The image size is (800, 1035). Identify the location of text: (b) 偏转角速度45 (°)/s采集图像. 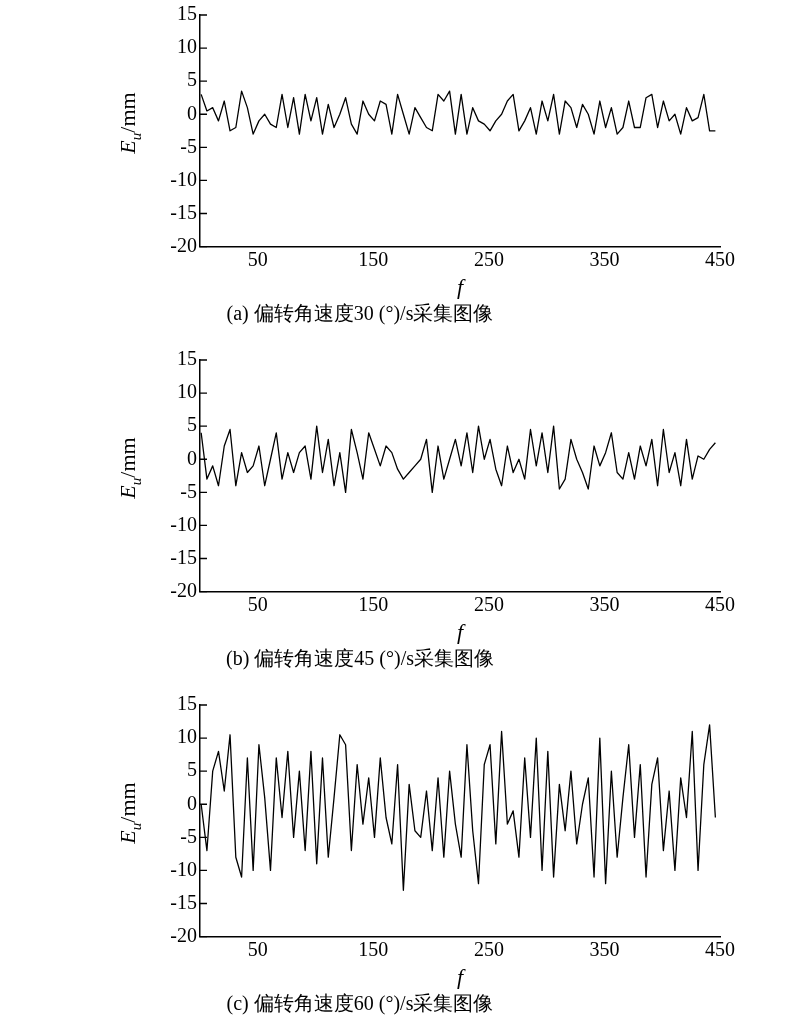
(360, 659).